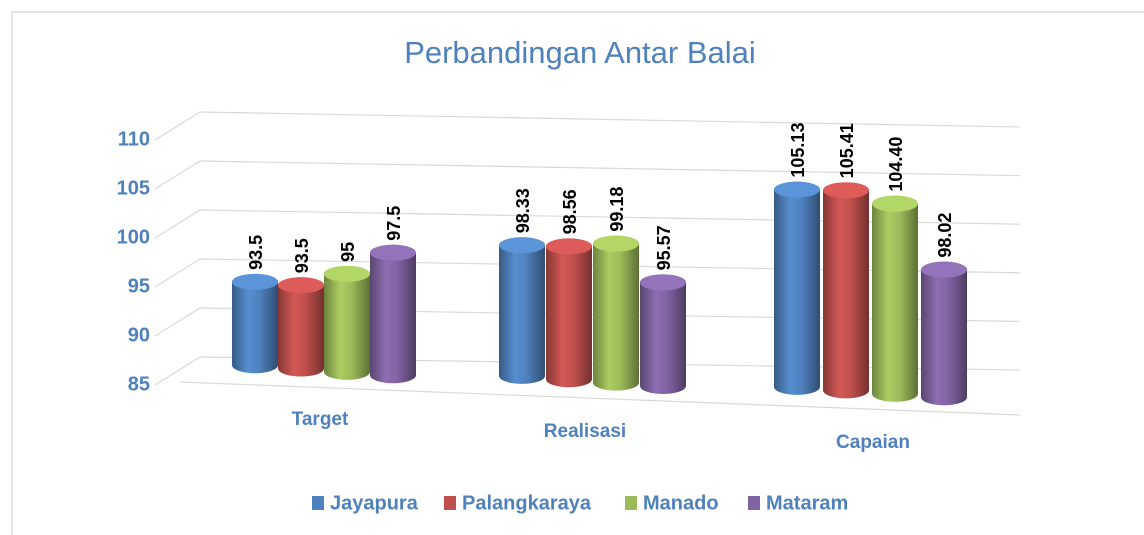 The image size is (1144, 535). What do you see at coordinates (139, 384) in the screenshot?
I see `y-tick-label: 85` at bounding box center [139, 384].